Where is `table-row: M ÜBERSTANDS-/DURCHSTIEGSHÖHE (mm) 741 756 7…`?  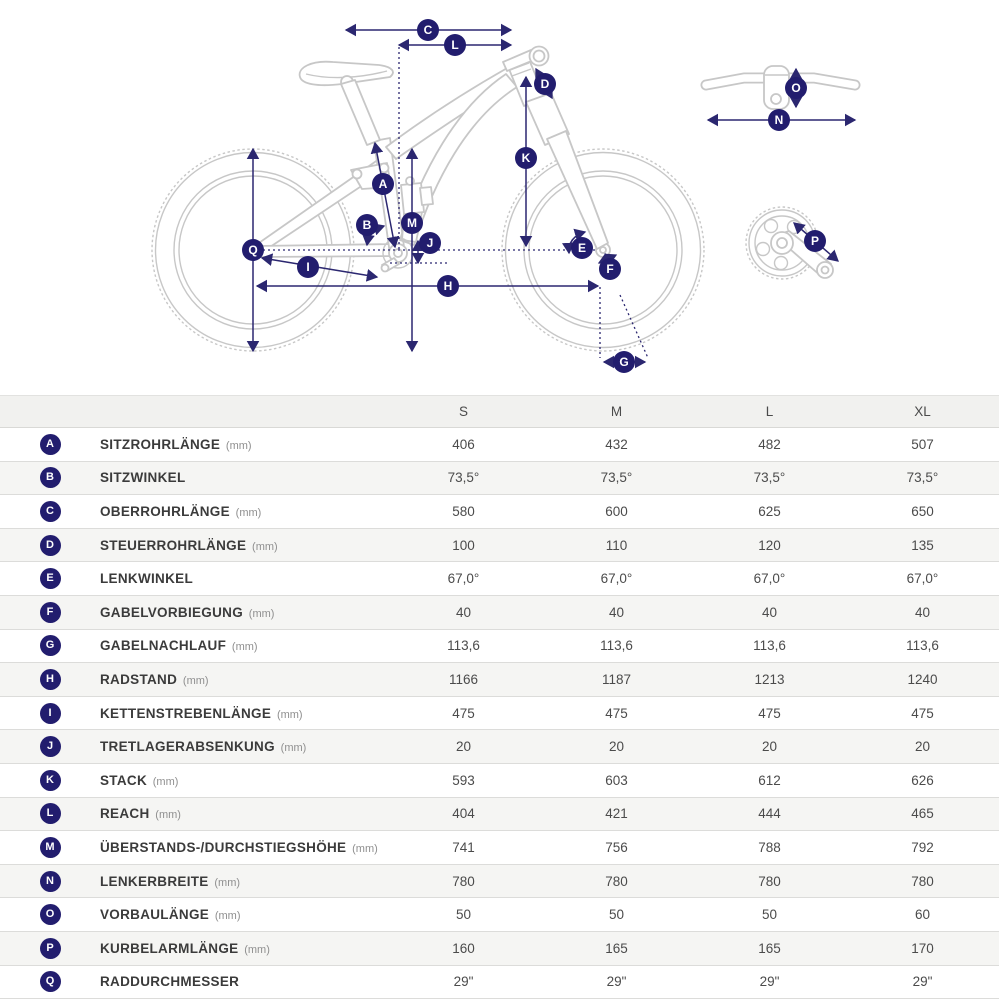 table-row: M ÜBERSTANDS-/DURCHSTIEGSHÖHE (mm) 741 756 7… is located at coordinates (499, 848).